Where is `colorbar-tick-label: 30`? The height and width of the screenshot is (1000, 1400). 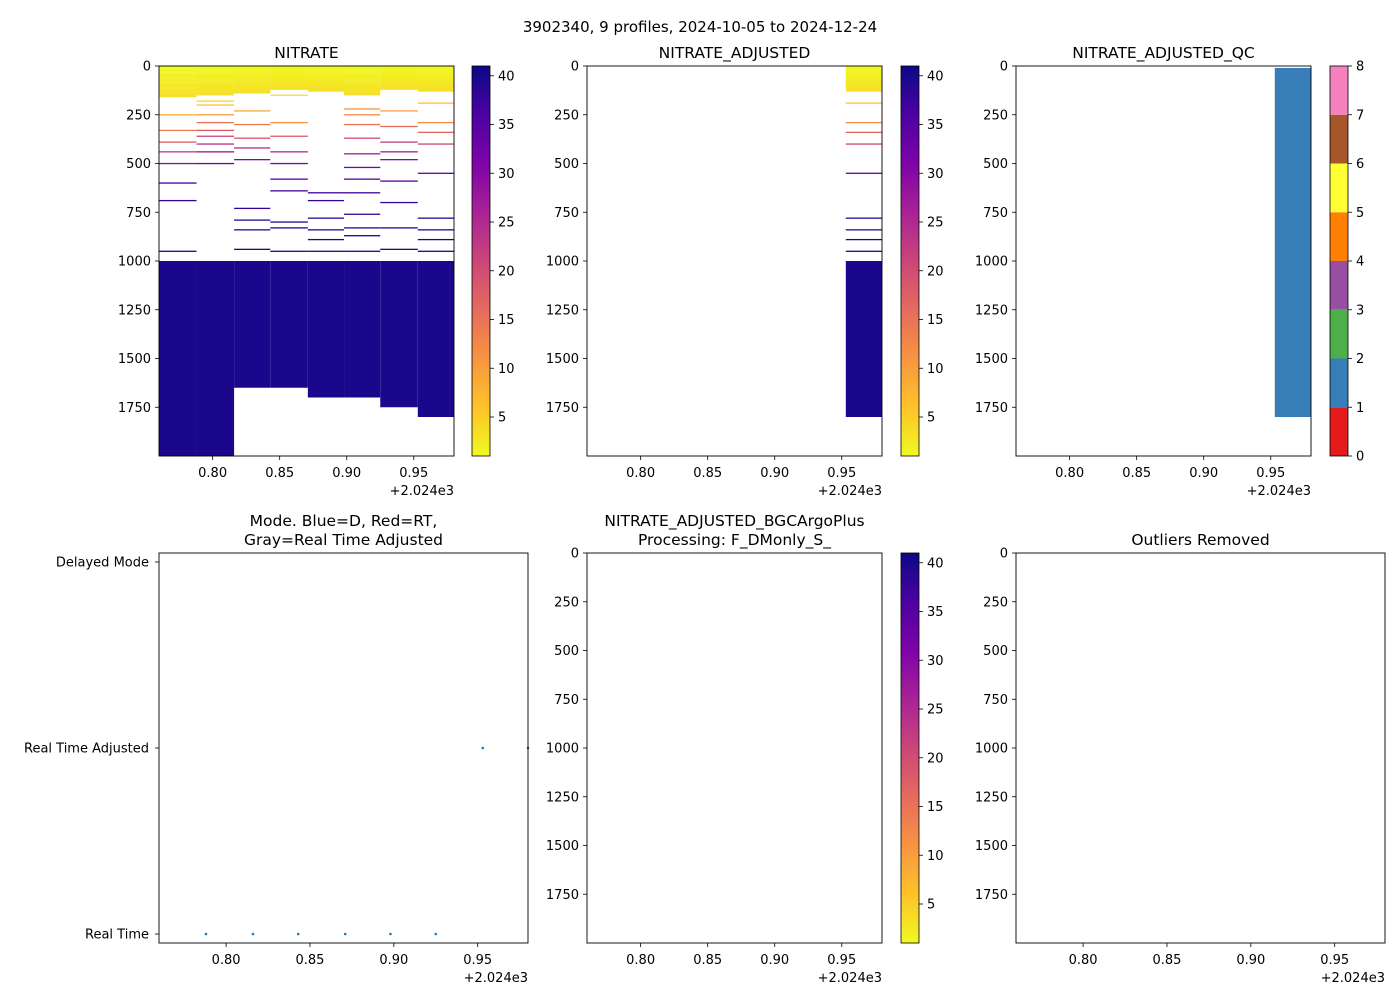
colorbar-tick-label: 30 is located at coordinates (935, 174).